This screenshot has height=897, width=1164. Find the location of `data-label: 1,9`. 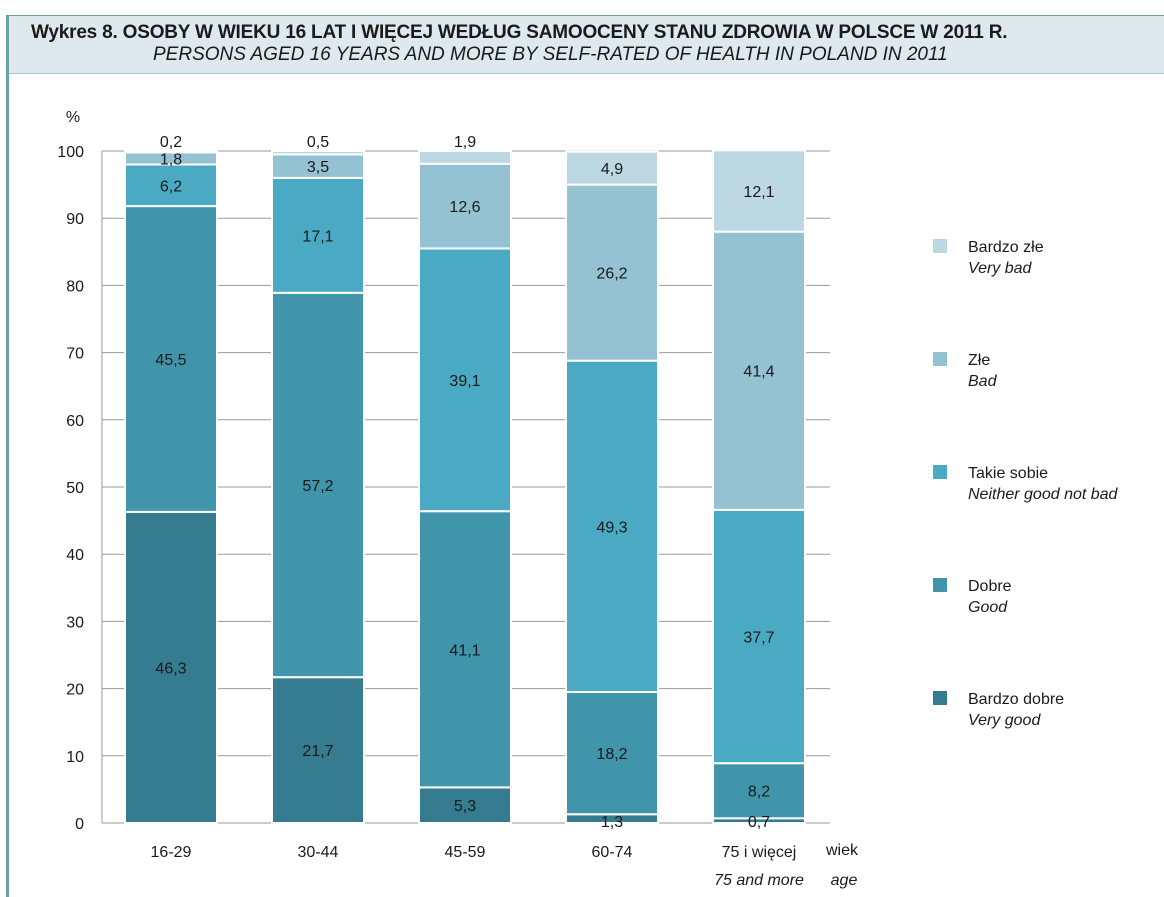

data-label: 1,9 is located at coordinates (465, 142).